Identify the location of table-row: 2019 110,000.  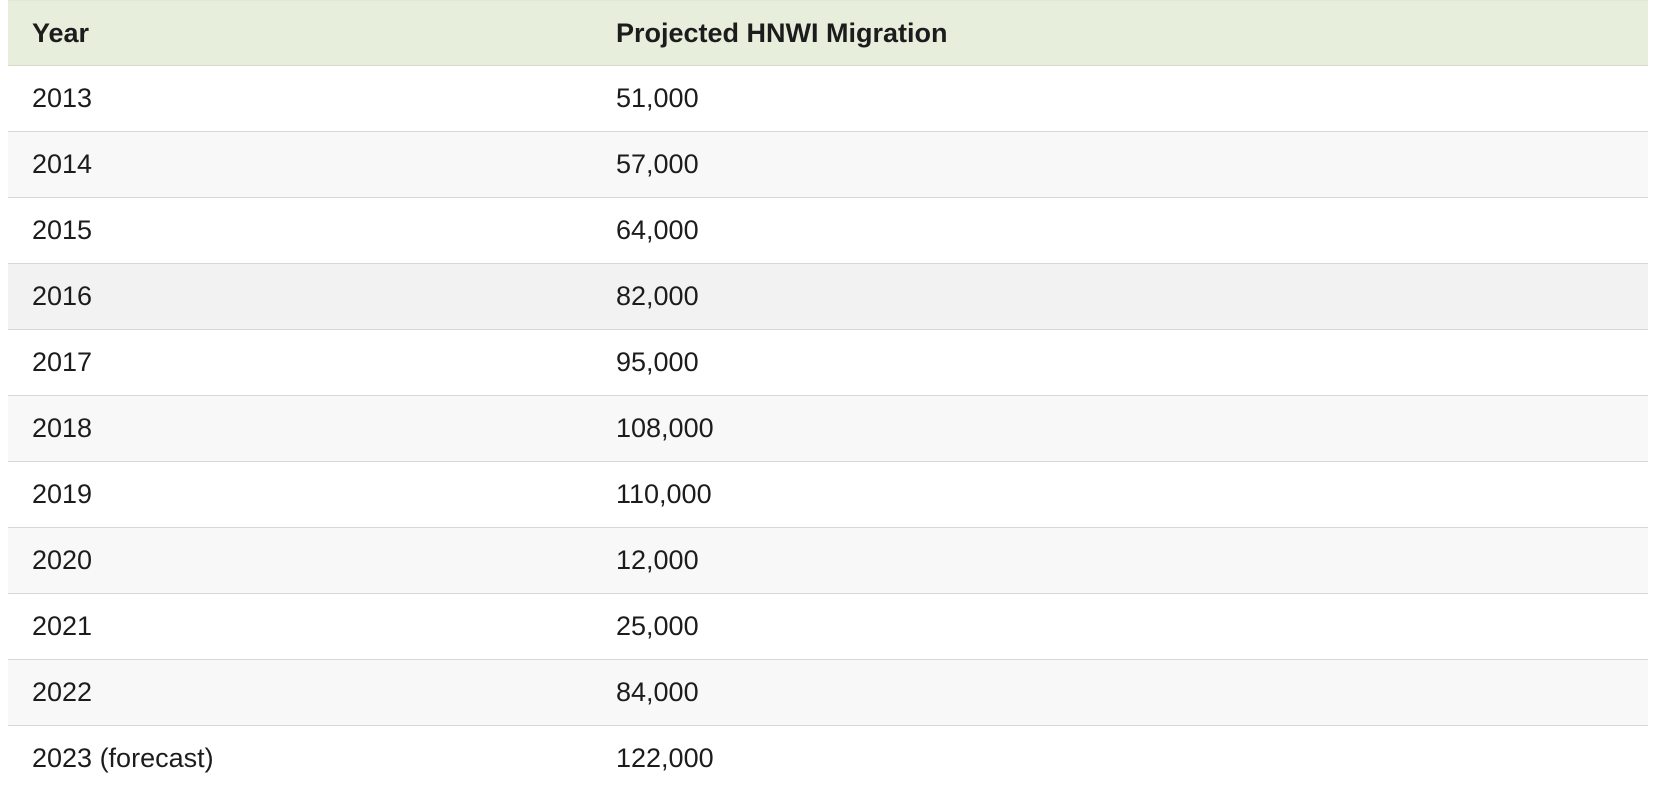
(828, 494).